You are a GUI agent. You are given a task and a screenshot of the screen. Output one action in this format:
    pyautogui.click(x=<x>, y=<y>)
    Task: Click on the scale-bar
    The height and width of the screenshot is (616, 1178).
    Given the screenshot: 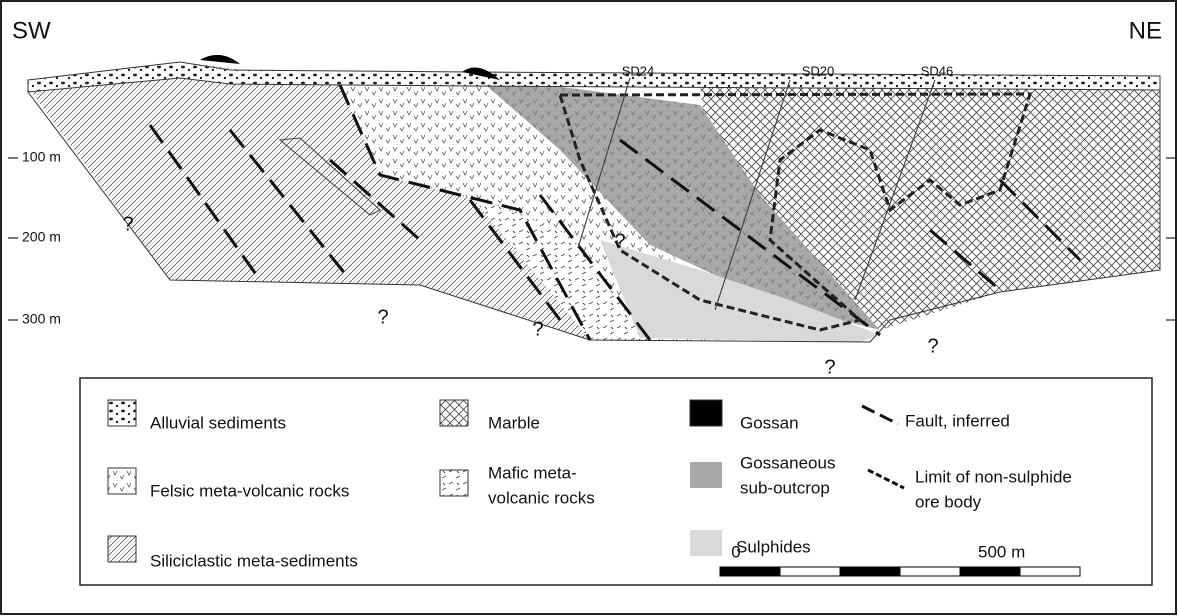 What is the action you would take?
    pyautogui.click(x=900, y=571)
    